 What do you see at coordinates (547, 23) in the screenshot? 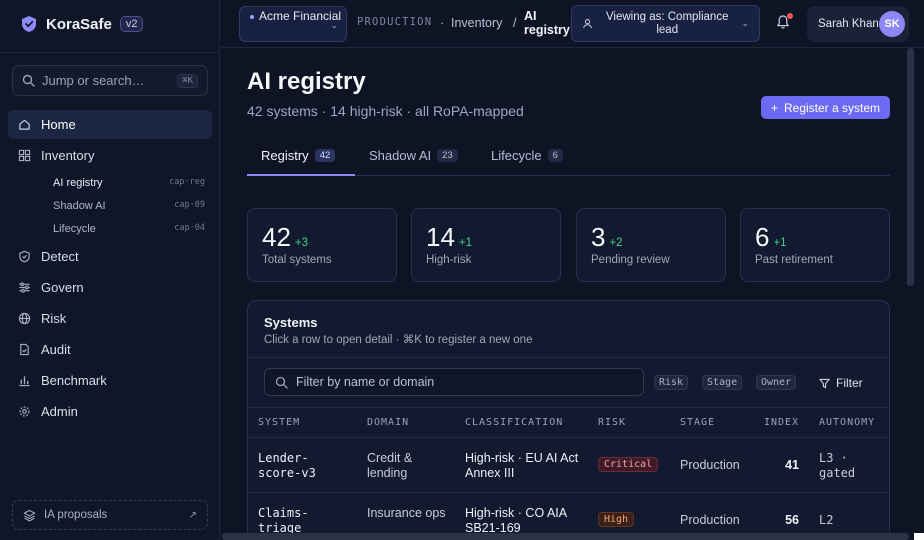
I see `breadcrumb-current: AI registry` at bounding box center [547, 23].